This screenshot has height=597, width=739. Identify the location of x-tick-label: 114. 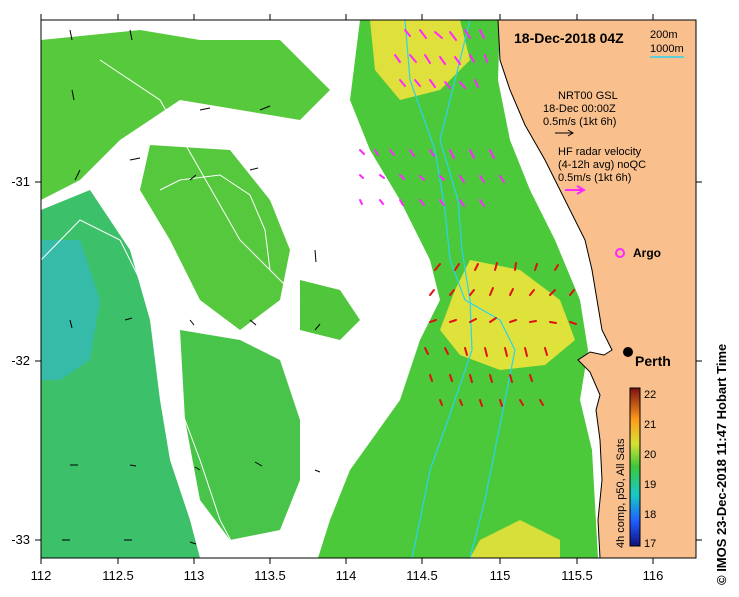
(346, 575).